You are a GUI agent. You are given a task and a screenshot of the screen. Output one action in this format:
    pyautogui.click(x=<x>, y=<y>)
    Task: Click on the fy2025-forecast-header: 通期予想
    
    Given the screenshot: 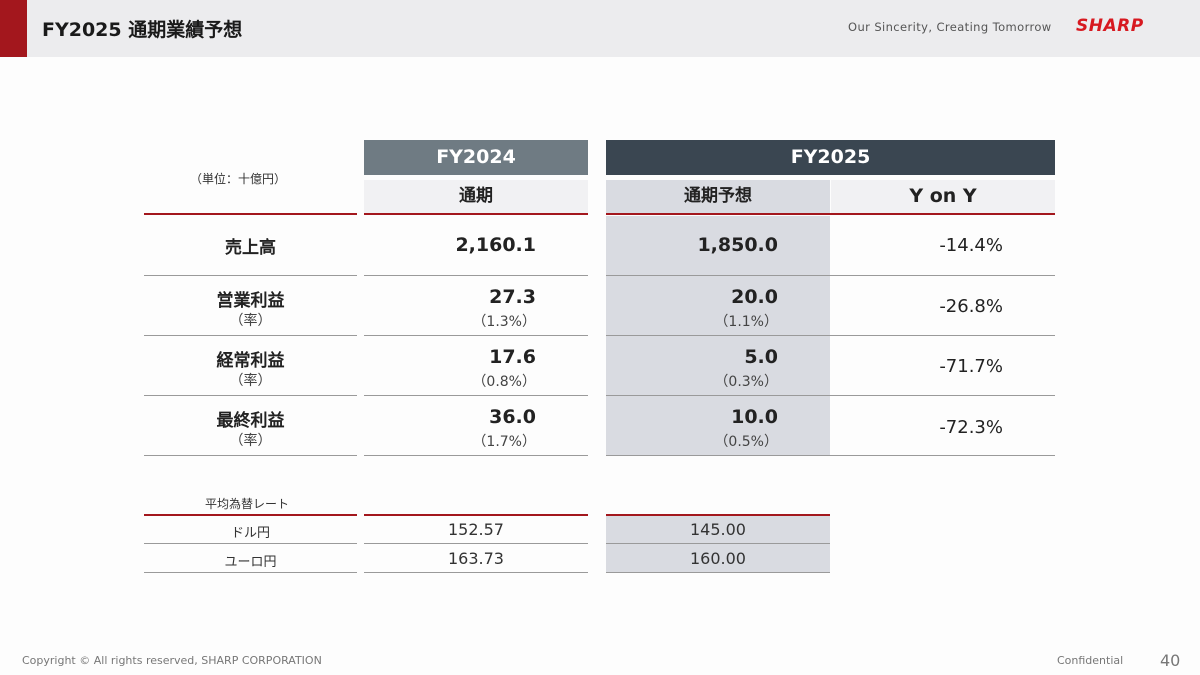 What is the action you would take?
    pyautogui.click(x=718, y=196)
    